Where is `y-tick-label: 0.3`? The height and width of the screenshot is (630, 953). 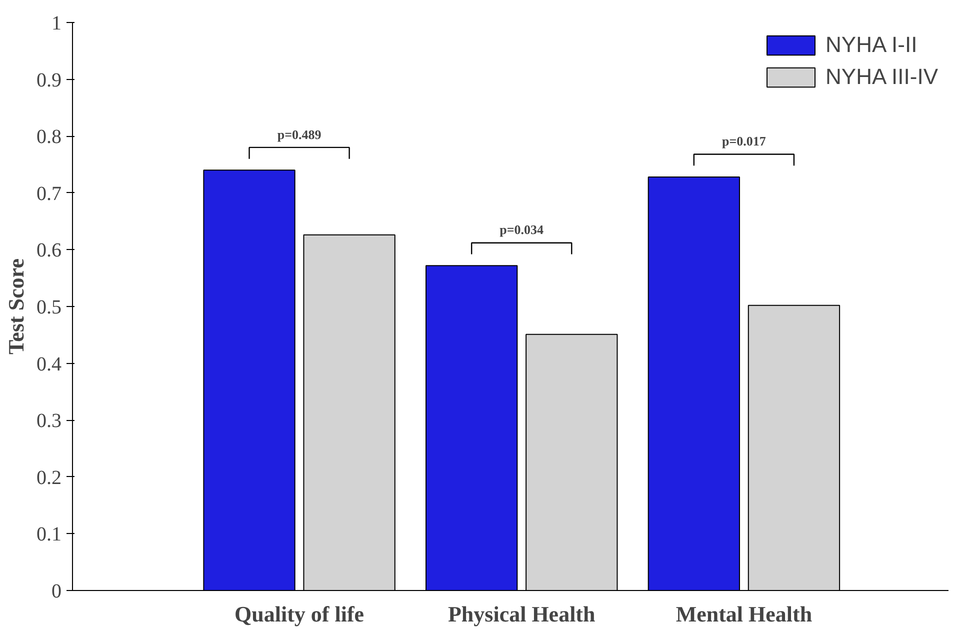
y-tick-label: 0.3 is located at coordinates (49, 421).